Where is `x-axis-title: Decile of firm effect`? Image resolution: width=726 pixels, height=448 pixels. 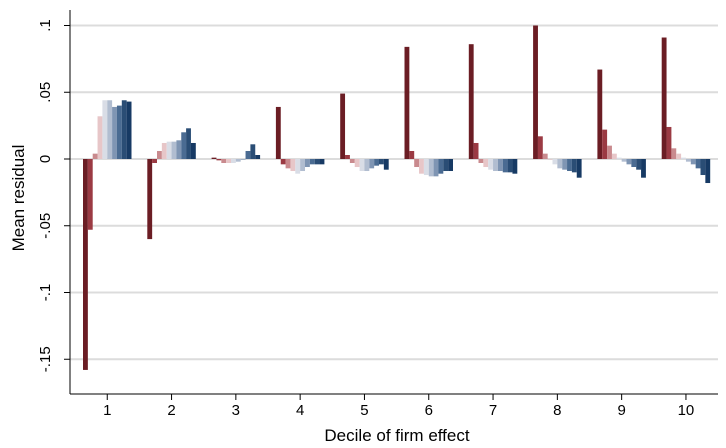
x-axis-title: Decile of firm effect is located at coordinates (396, 435).